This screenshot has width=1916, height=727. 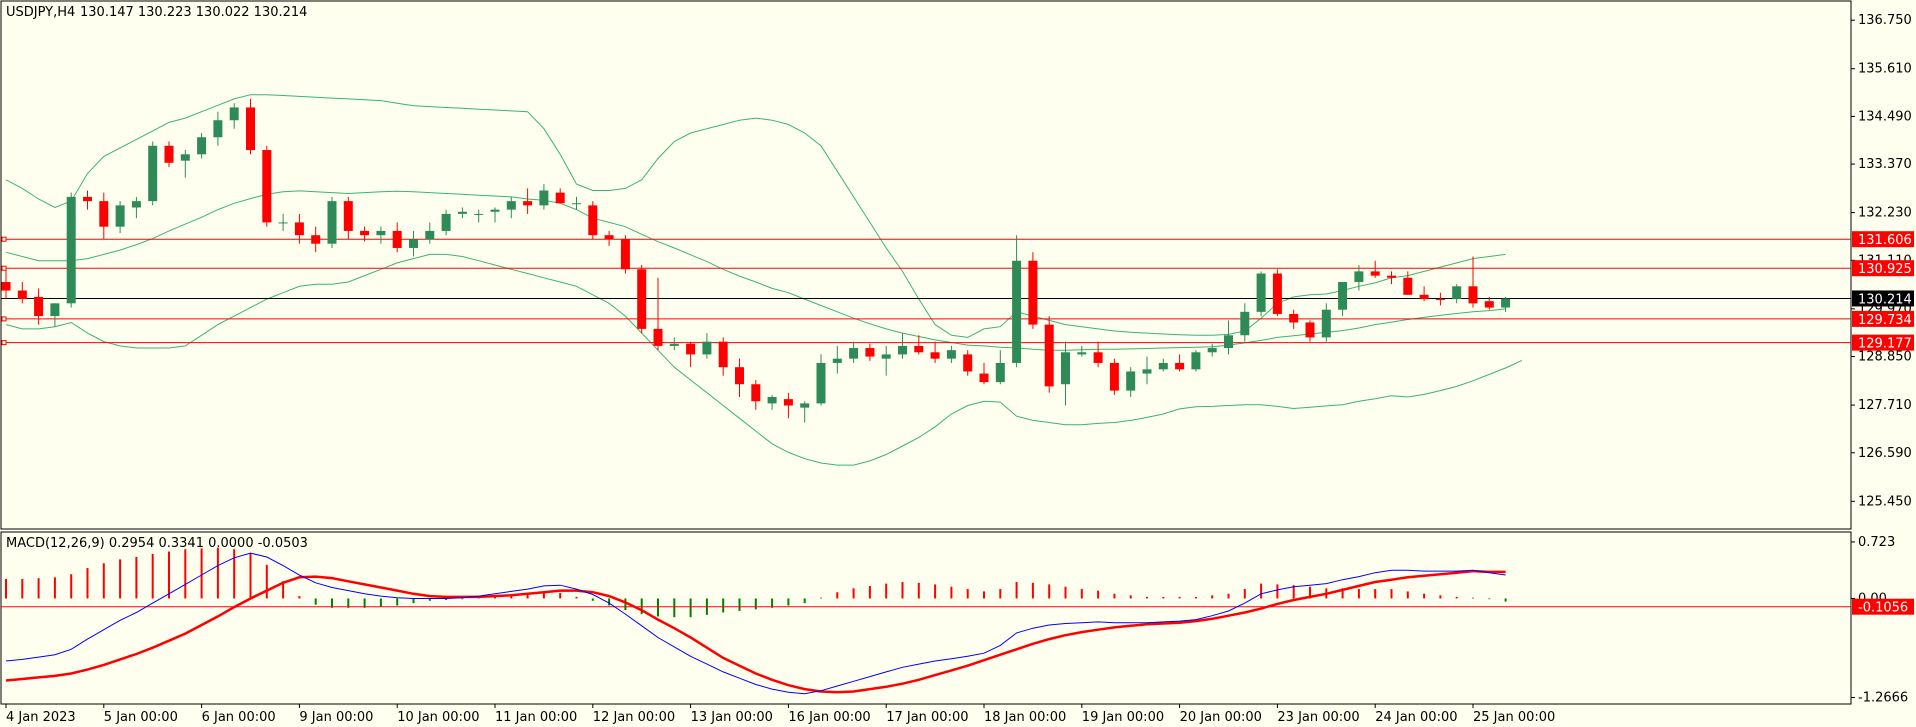 I want to click on time-tick-label: 16 Jan 00:00, so click(x=829, y=717).